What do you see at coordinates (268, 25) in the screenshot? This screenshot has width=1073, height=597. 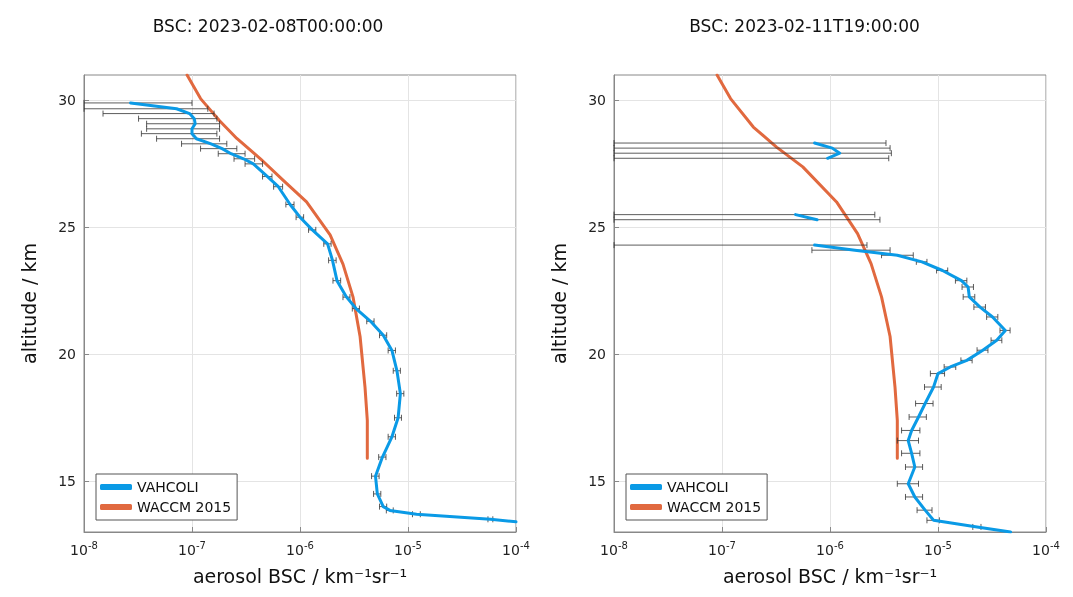 I see `chart-title: BSC: 2023-02-08T00:00:00` at bounding box center [268, 25].